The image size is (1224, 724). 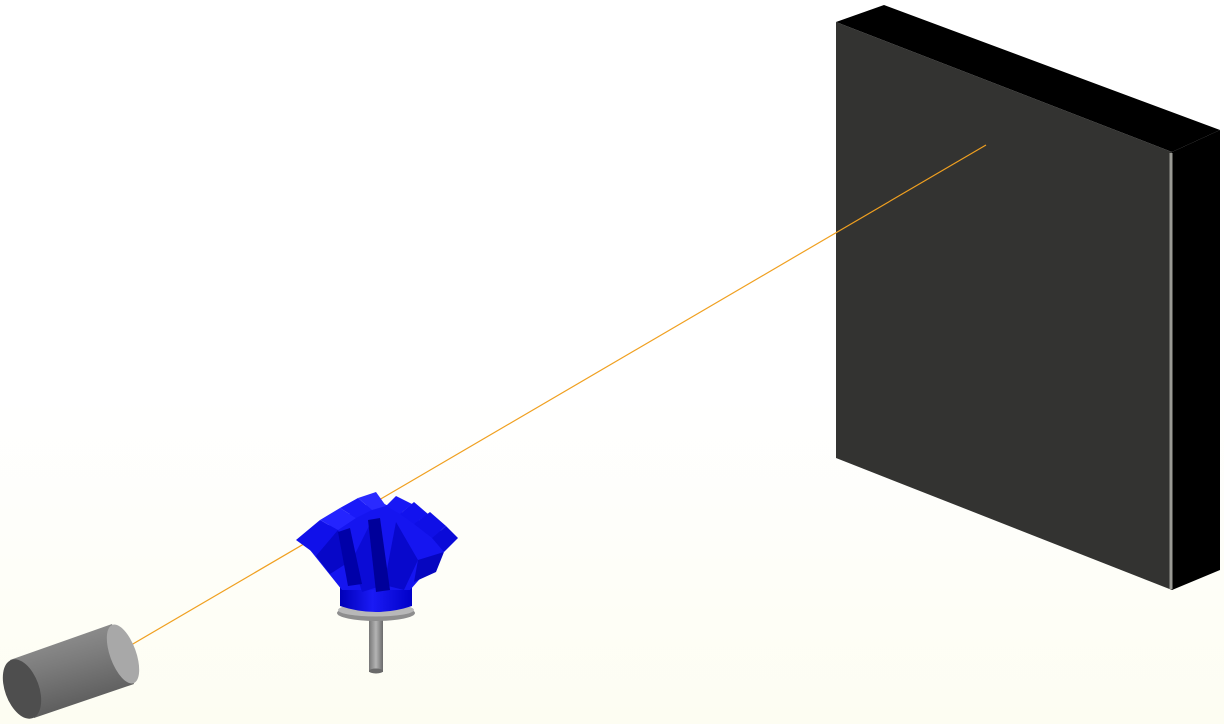 What do you see at coordinates (123, 654) in the screenshot?
I see `laser-front-cap` at bounding box center [123, 654].